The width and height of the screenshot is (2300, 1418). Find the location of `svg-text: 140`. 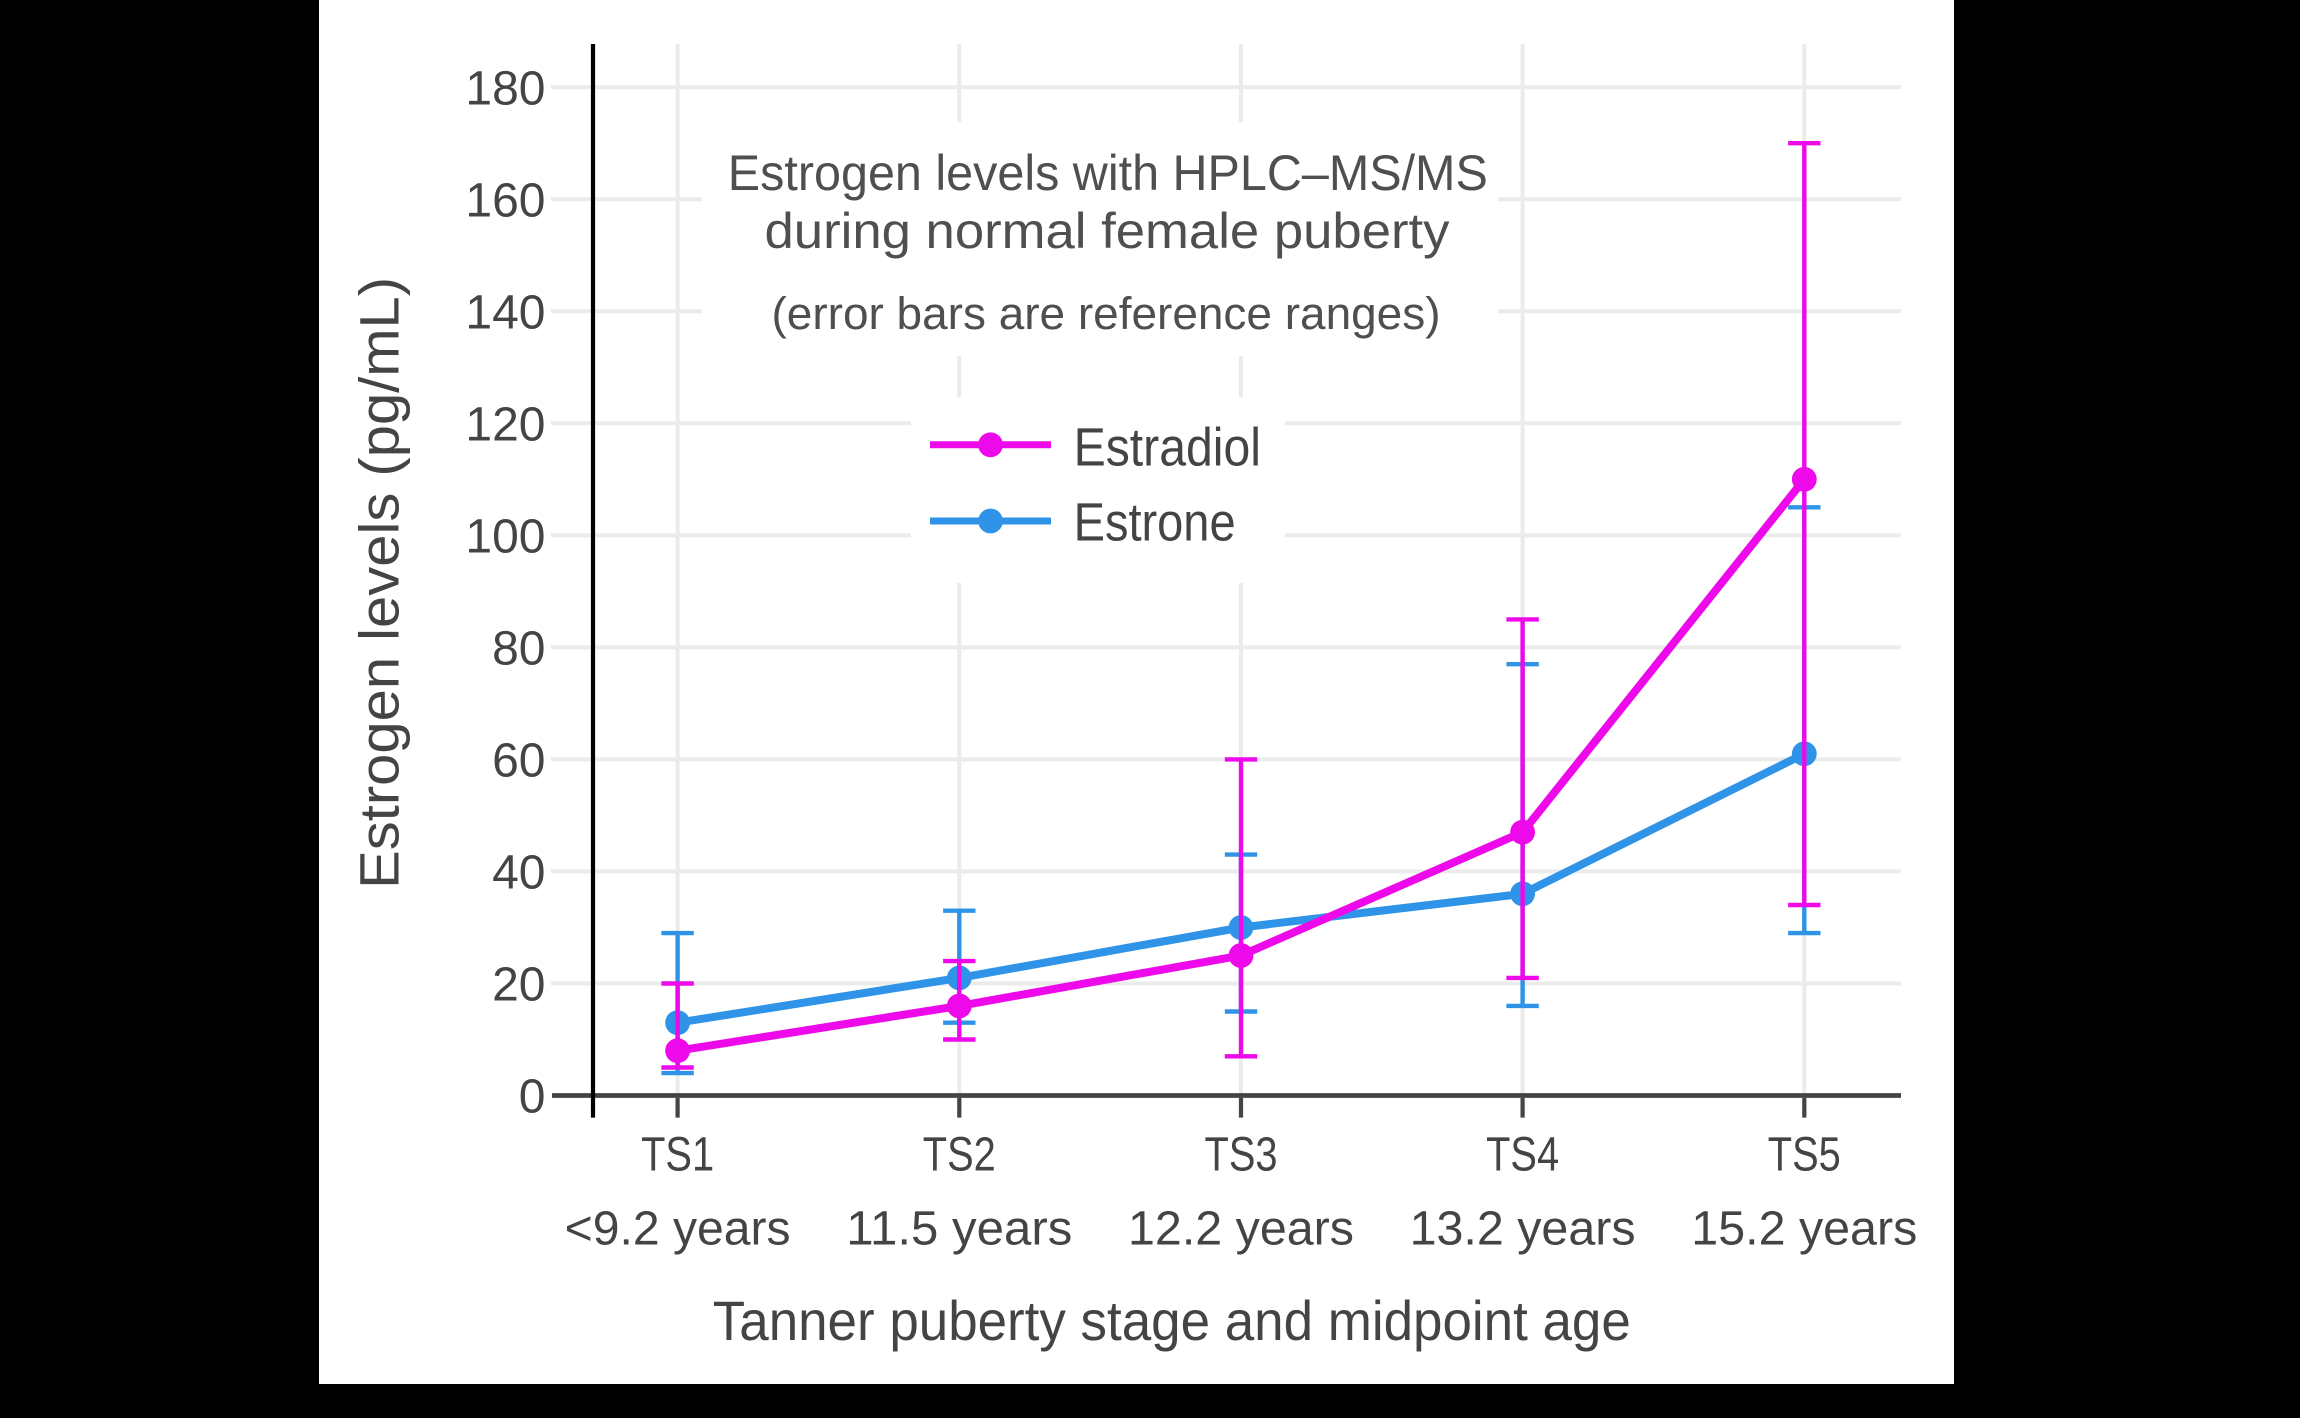

svg-text: 140 is located at coordinates (505, 313).